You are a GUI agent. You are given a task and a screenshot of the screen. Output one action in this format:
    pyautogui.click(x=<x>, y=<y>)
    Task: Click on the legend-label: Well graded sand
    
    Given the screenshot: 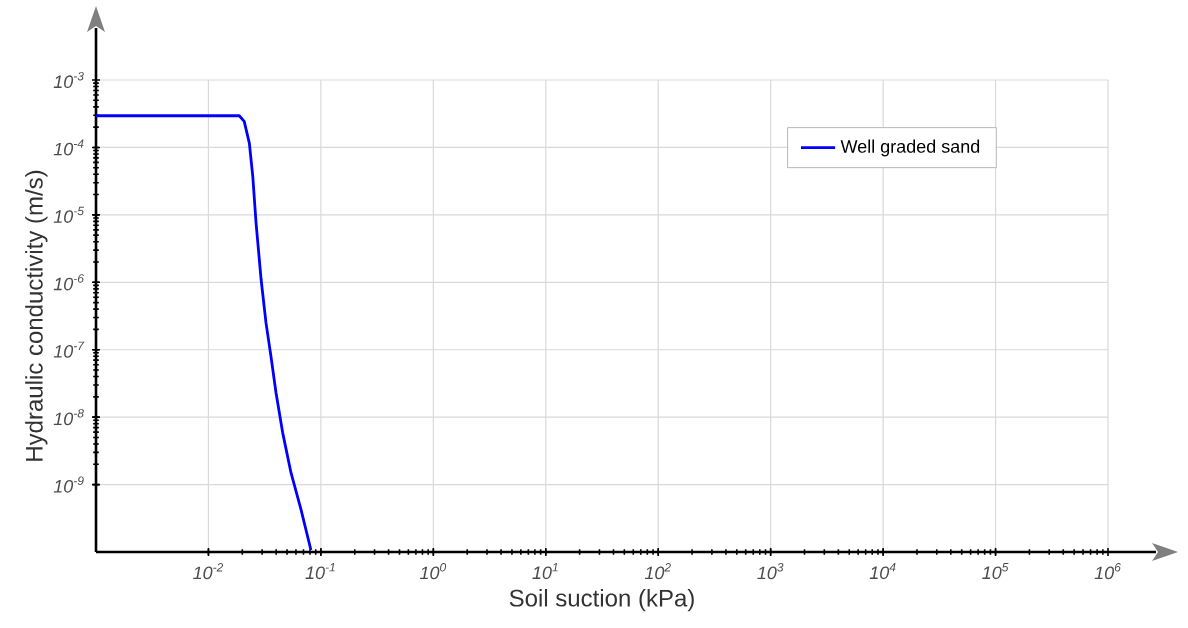 What is the action you would take?
    pyautogui.click(x=910, y=148)
    